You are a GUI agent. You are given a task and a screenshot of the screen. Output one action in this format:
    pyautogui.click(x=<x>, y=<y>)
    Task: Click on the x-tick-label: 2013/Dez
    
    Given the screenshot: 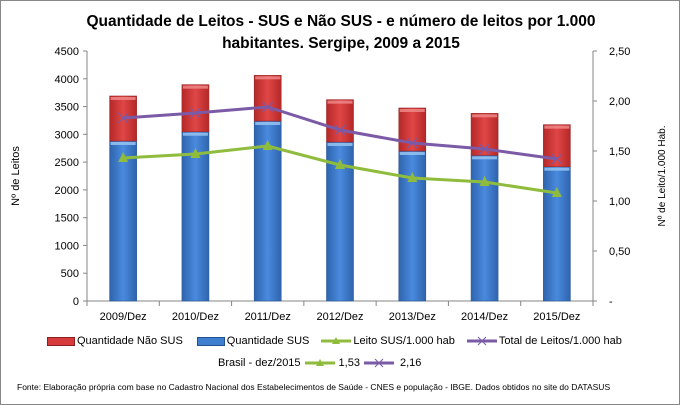 What is the action you would take?
    pyautogui.click(x=412, y=317)
    